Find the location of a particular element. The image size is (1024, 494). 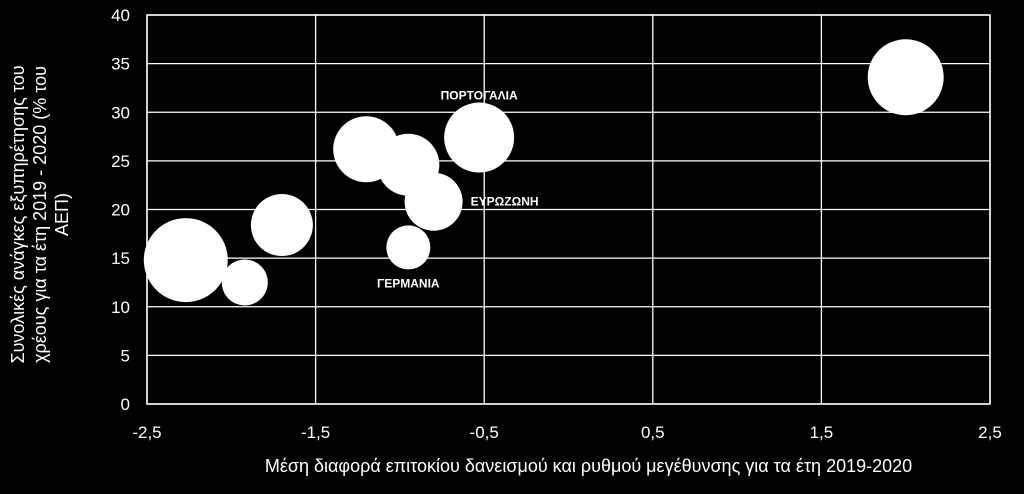

x-tick-label: 0,5 is located at coordinates (653, 432).